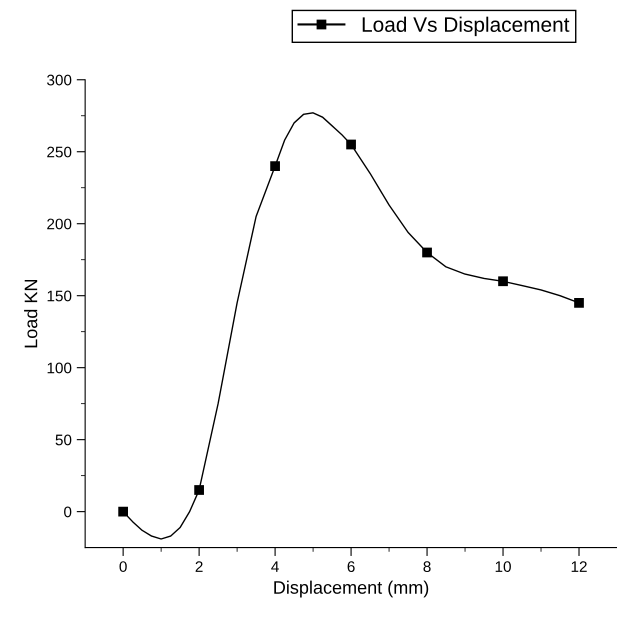 The image size is (617, 628). What do you see at coordinates (68, 512) in the screenshot?
I see `y-tick-label: 0` at bounding box center [68, 512].